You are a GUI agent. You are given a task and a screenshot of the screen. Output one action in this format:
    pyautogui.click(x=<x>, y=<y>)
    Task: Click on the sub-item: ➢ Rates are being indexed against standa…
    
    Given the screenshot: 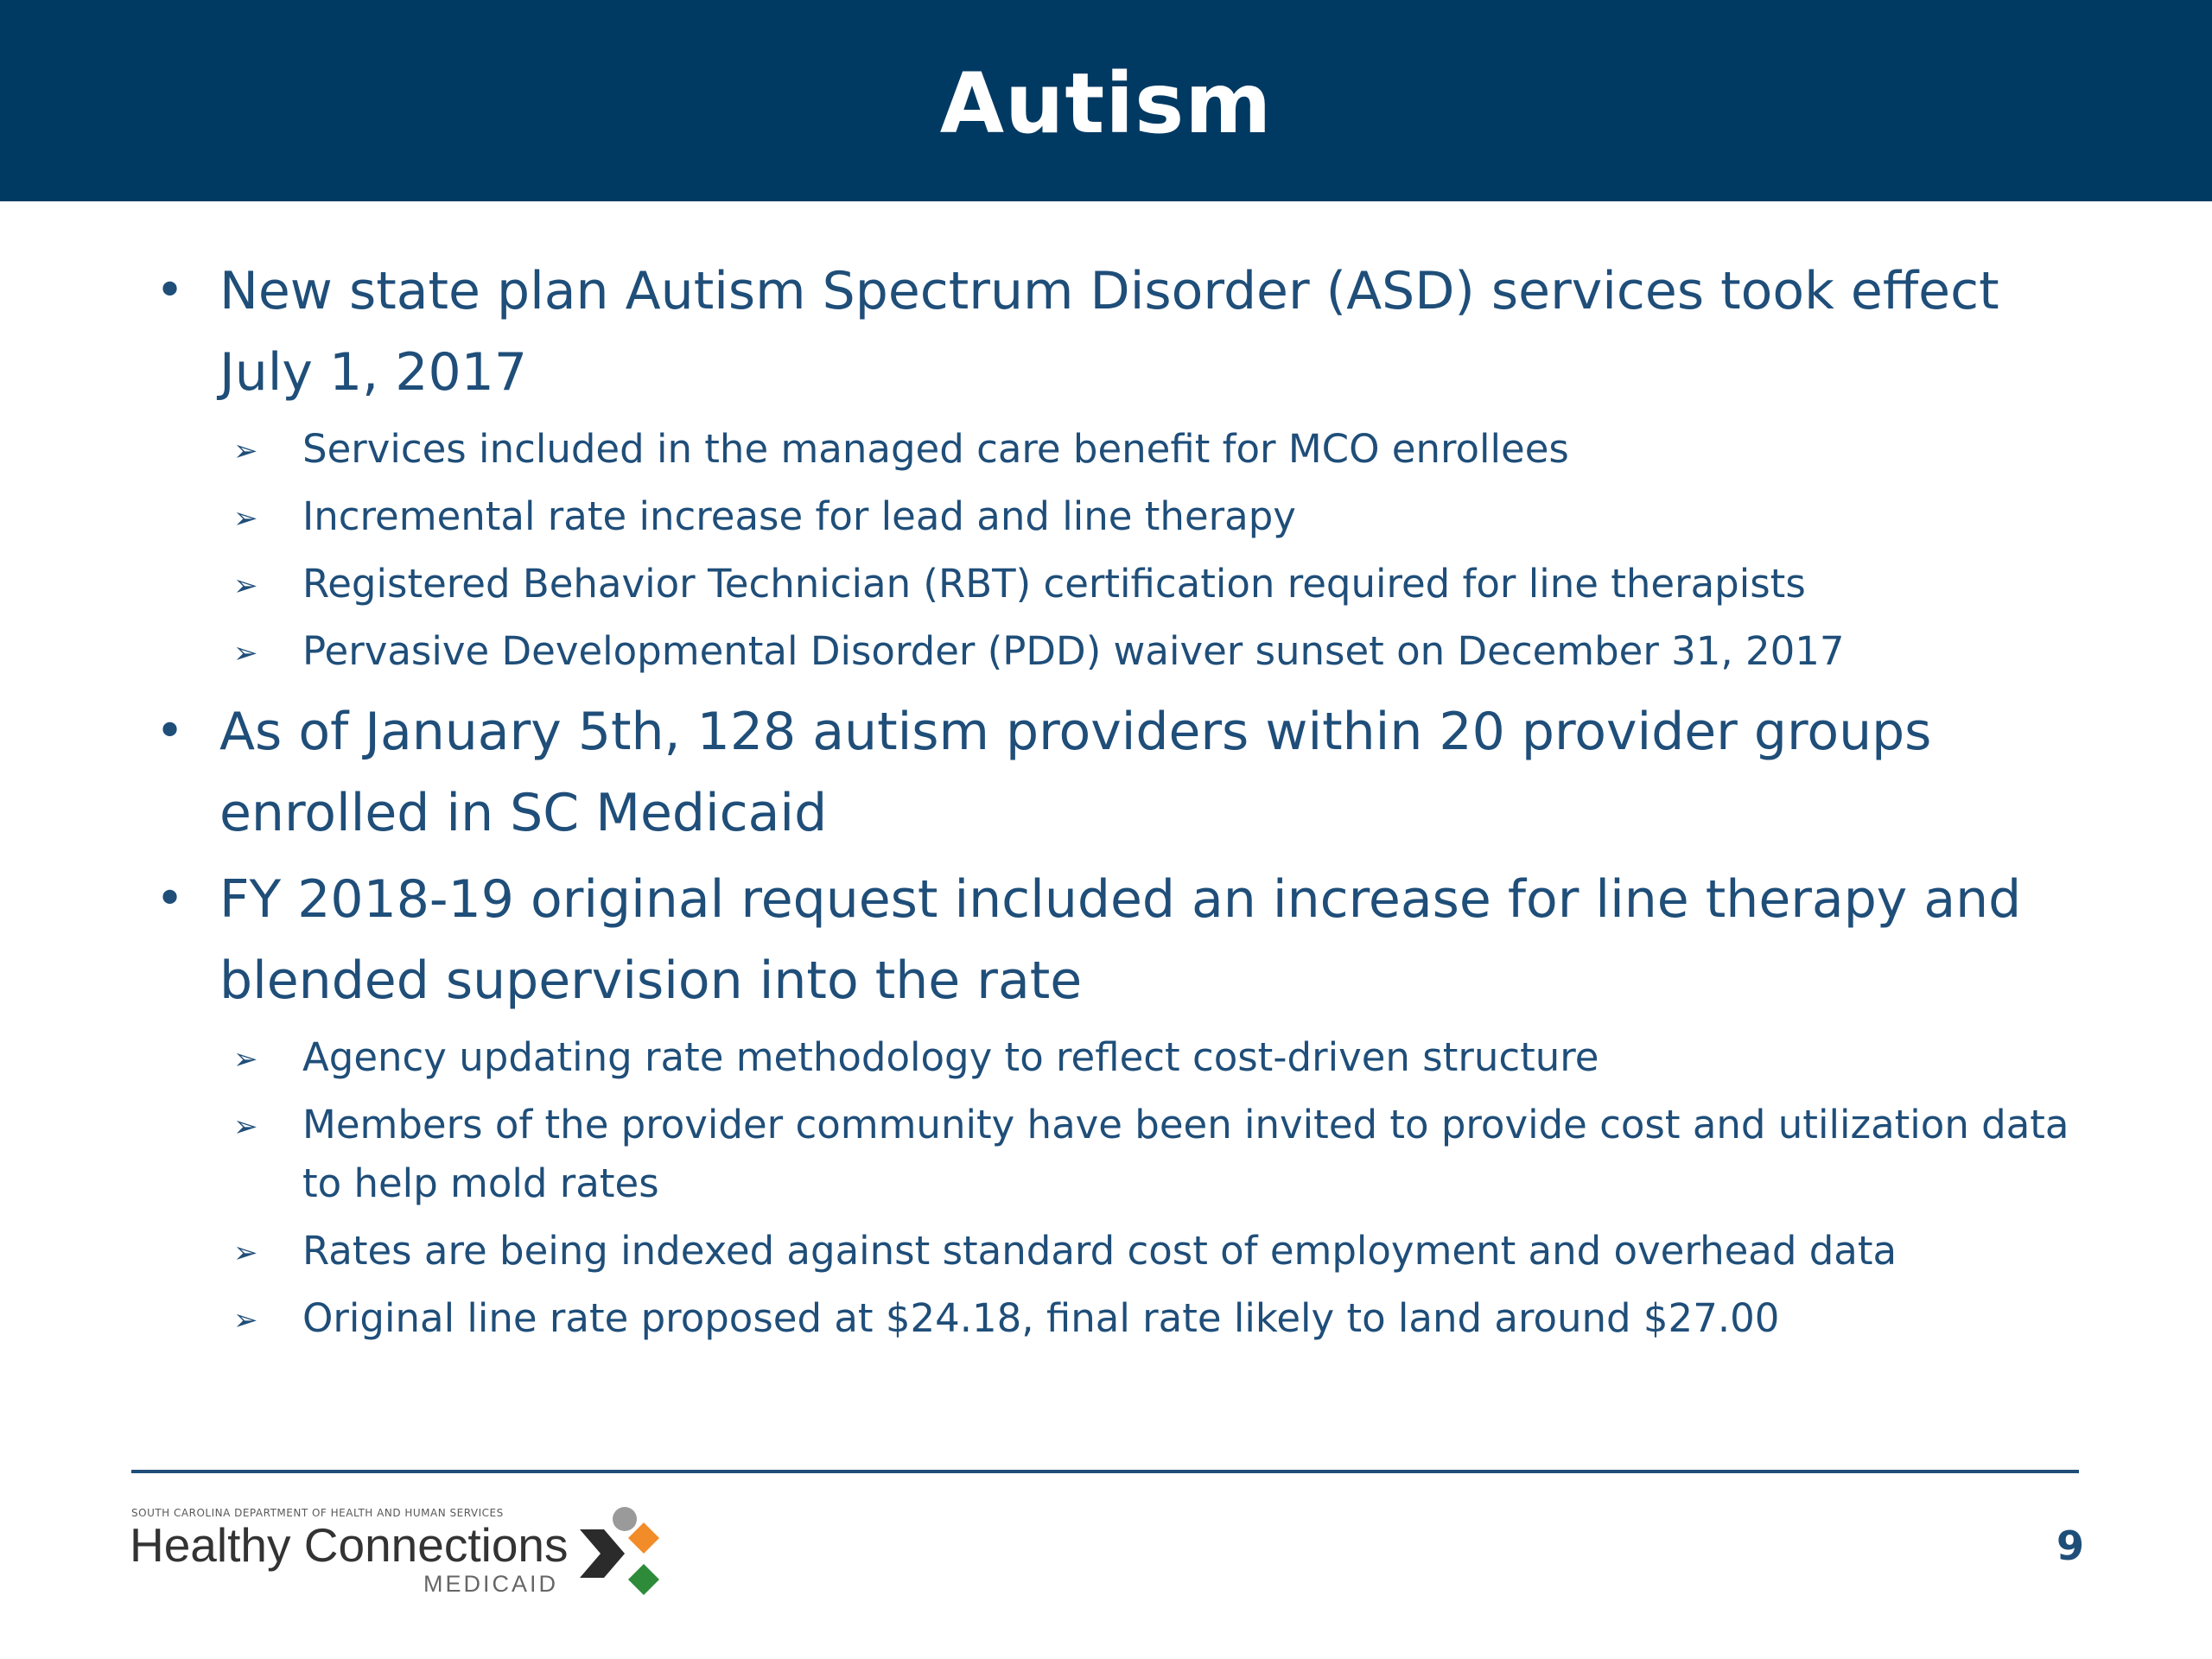 What is the action you would take?
    pyautogui.click(x=1162, y=1251)
    